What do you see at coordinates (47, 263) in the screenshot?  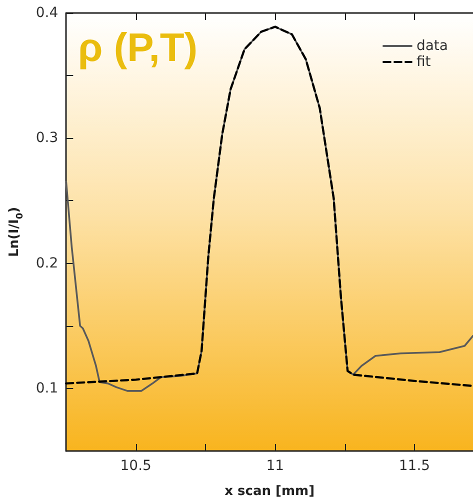 I see `y-tick-label: 0.2` at bounding box center [47, 263].